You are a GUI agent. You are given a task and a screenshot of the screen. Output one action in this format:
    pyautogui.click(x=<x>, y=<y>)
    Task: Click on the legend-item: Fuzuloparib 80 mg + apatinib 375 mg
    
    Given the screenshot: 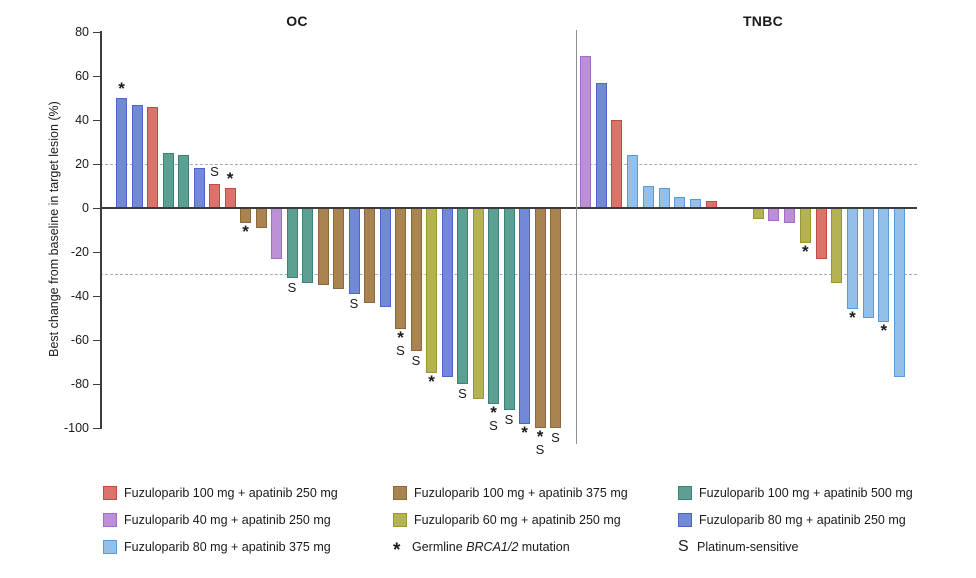 What is the action you would take?
    pyautogui.click(x=217, y=547)
    